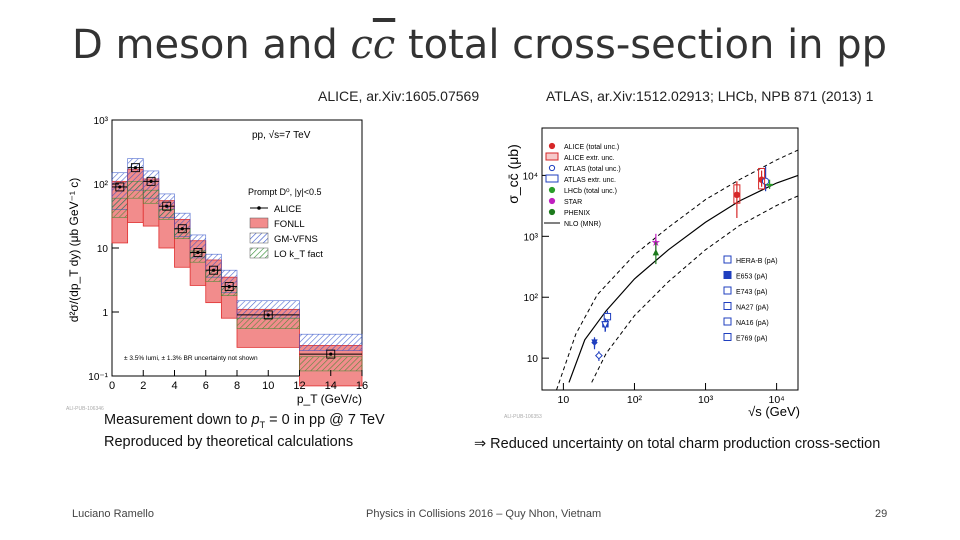 Image resolution: width=960 pixels, height=540 pixels. I want to click on nlo-upper-curve, so click(677, 270).